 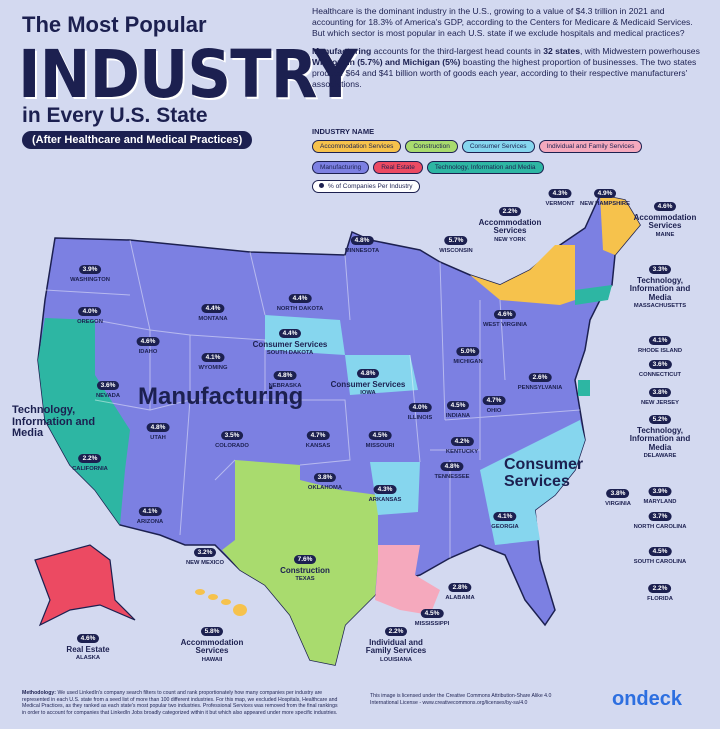 I want to click on state-percent: 3.5%, so click(x=232, y=435).